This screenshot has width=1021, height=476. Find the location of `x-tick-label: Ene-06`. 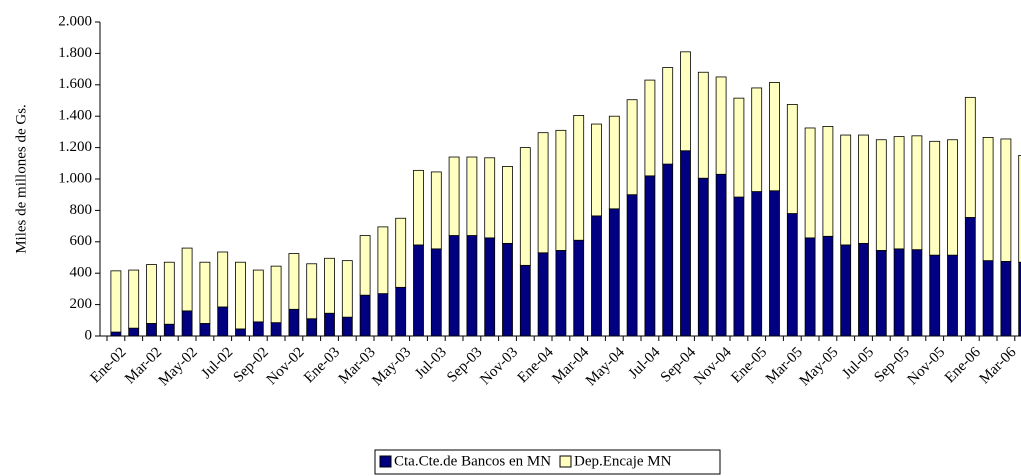

x-tick-label: Ene-06 is located at coordinates (963, 365).